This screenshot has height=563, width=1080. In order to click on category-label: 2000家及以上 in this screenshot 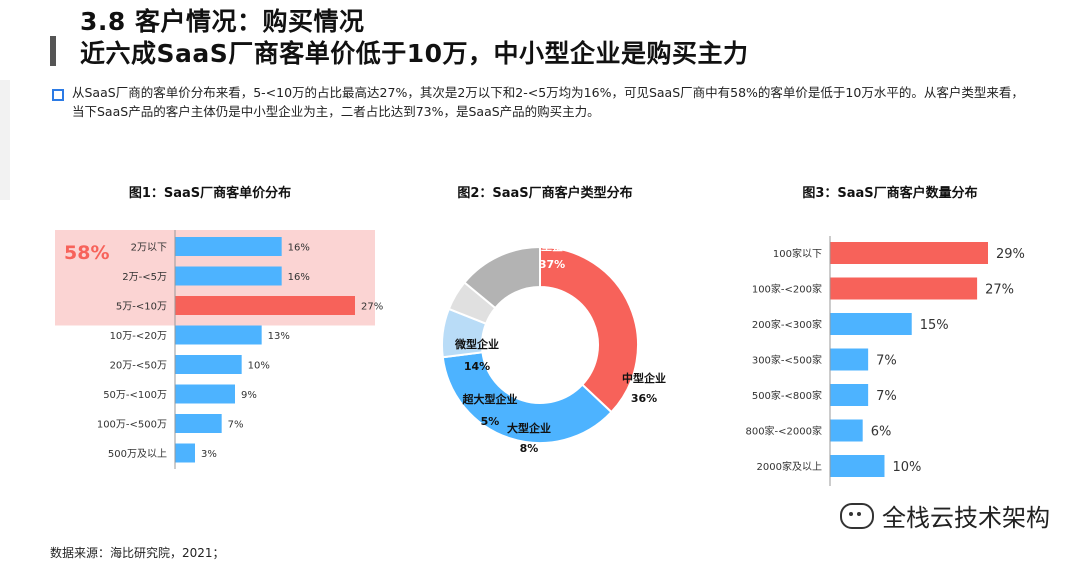, I will do `click(789, 466)`.